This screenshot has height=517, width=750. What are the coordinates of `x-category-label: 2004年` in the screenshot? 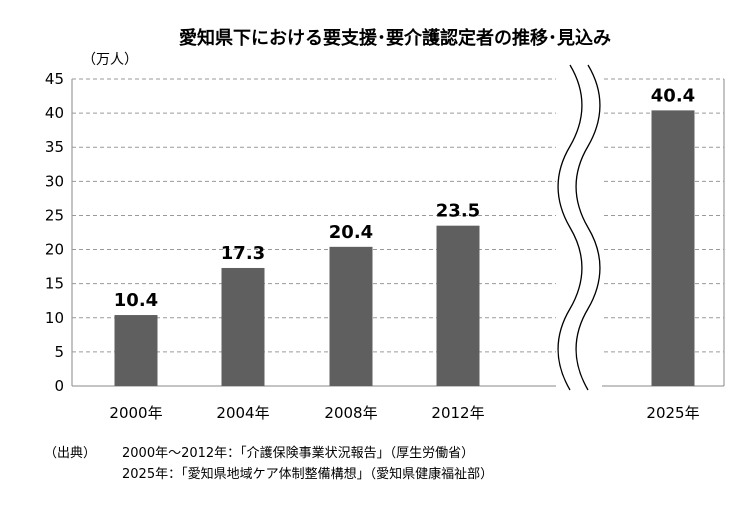 It's located at (242, 413).